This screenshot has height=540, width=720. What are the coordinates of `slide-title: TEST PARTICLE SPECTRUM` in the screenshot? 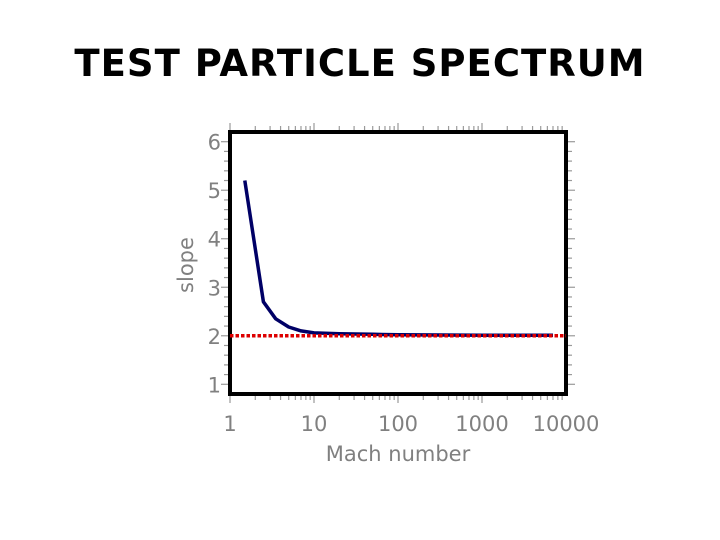 It's located at (360, 63).